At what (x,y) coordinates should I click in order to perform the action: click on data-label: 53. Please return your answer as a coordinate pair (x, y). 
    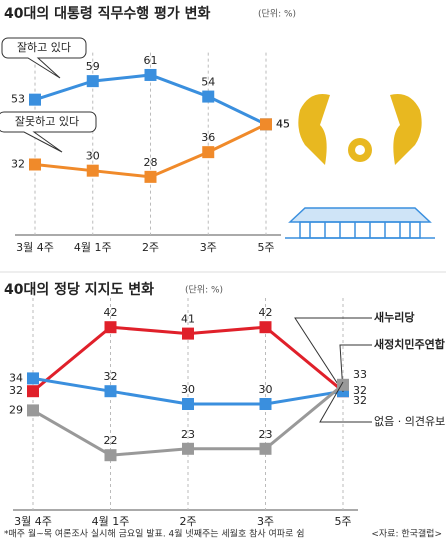
    Looking at the image, I should click on (18, 99).